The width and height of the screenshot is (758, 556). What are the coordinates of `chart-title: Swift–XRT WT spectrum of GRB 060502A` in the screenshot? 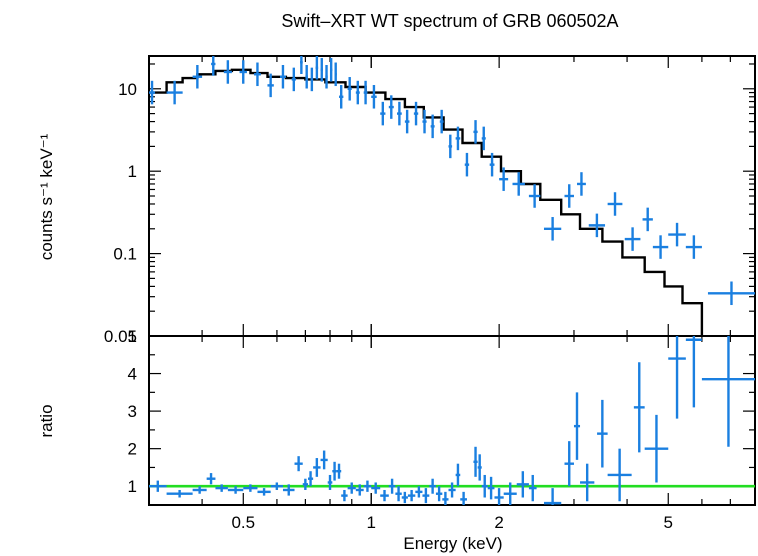 It's located at (449, 21).